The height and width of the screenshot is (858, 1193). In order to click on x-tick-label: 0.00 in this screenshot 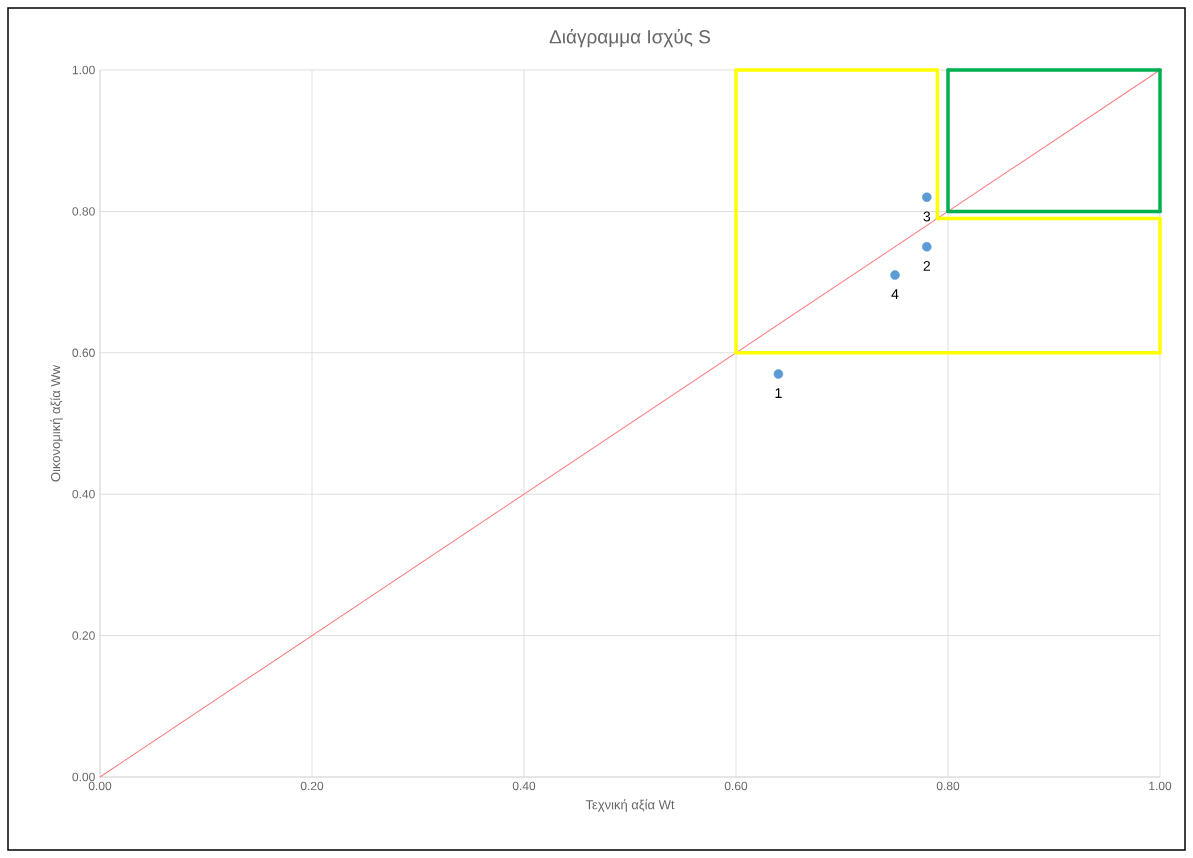, I will do `click(100, 786)`.